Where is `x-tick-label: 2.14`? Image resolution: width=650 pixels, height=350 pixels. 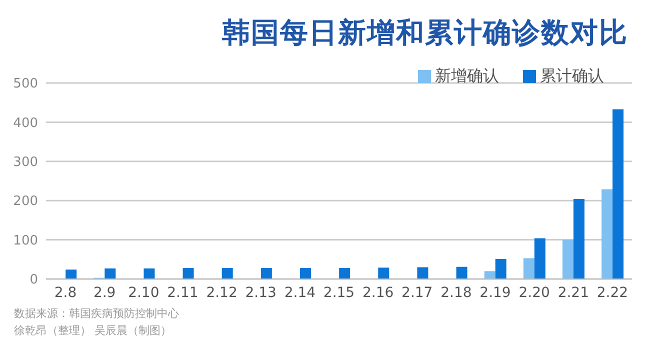 x-tick-label: 2.14 is located at coordinates (300, 292).